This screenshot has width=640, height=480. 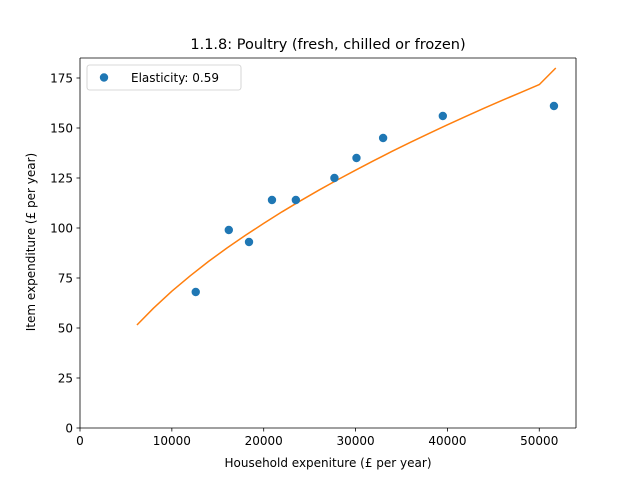 I want to click on x-axis-label: Household expeniture (£ per year), so click(x=327, y=463).